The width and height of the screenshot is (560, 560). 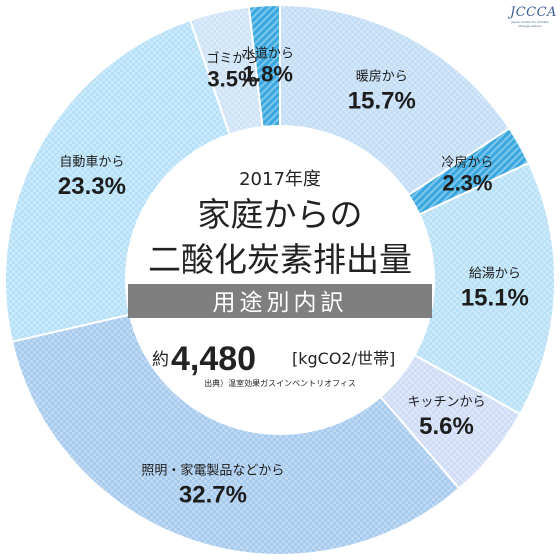 What do you see at coordinates (446, 426) in the screenshot?
I see `slice-value-3: 5.6%` at bounding box center [446, 426].